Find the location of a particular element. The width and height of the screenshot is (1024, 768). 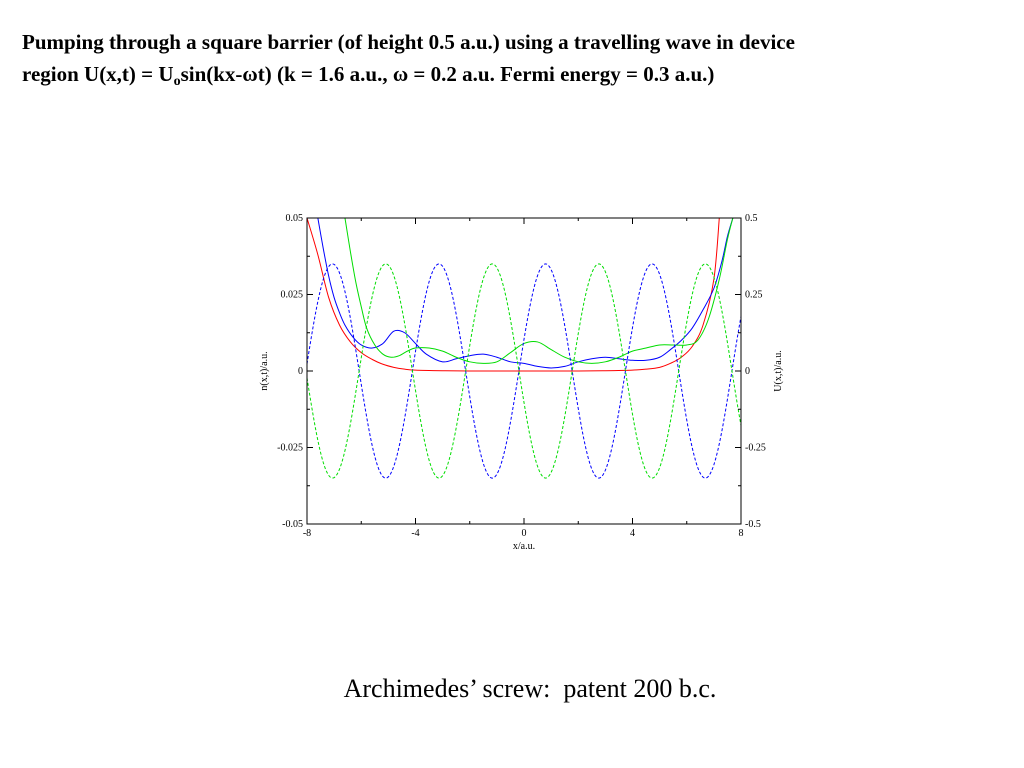

y2-tick-label: 0 is located at coordinates (747, 371).